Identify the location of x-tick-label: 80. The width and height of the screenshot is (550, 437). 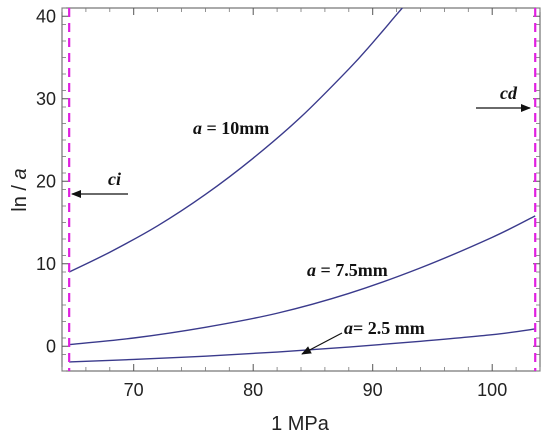
(253, 390).